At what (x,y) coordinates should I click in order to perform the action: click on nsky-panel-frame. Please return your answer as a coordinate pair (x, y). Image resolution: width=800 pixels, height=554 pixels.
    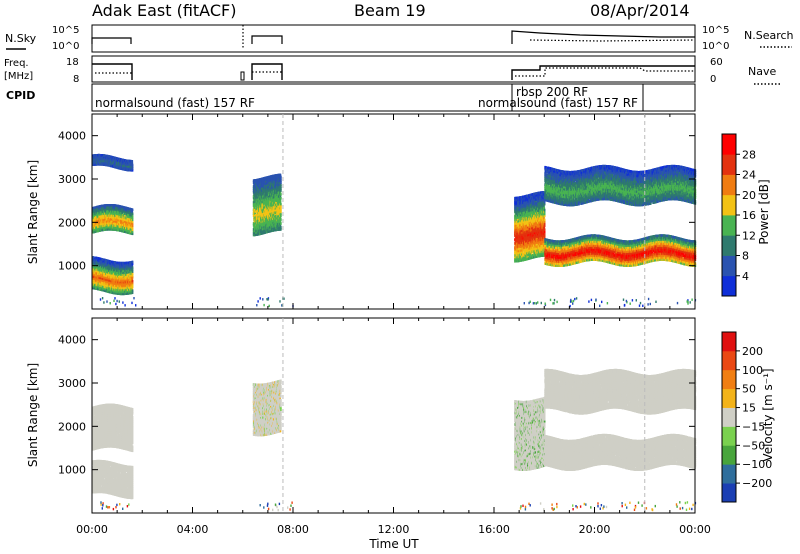
    Looking at the image, I should click on (393, 38).